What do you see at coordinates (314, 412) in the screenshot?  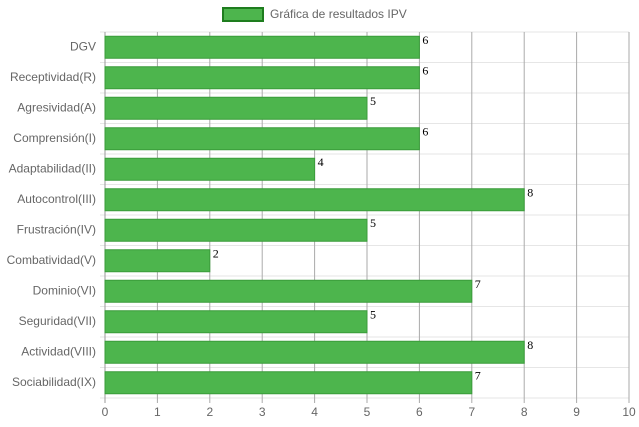 I see `x-tick-label: 4` at bounding box center [314, 412].